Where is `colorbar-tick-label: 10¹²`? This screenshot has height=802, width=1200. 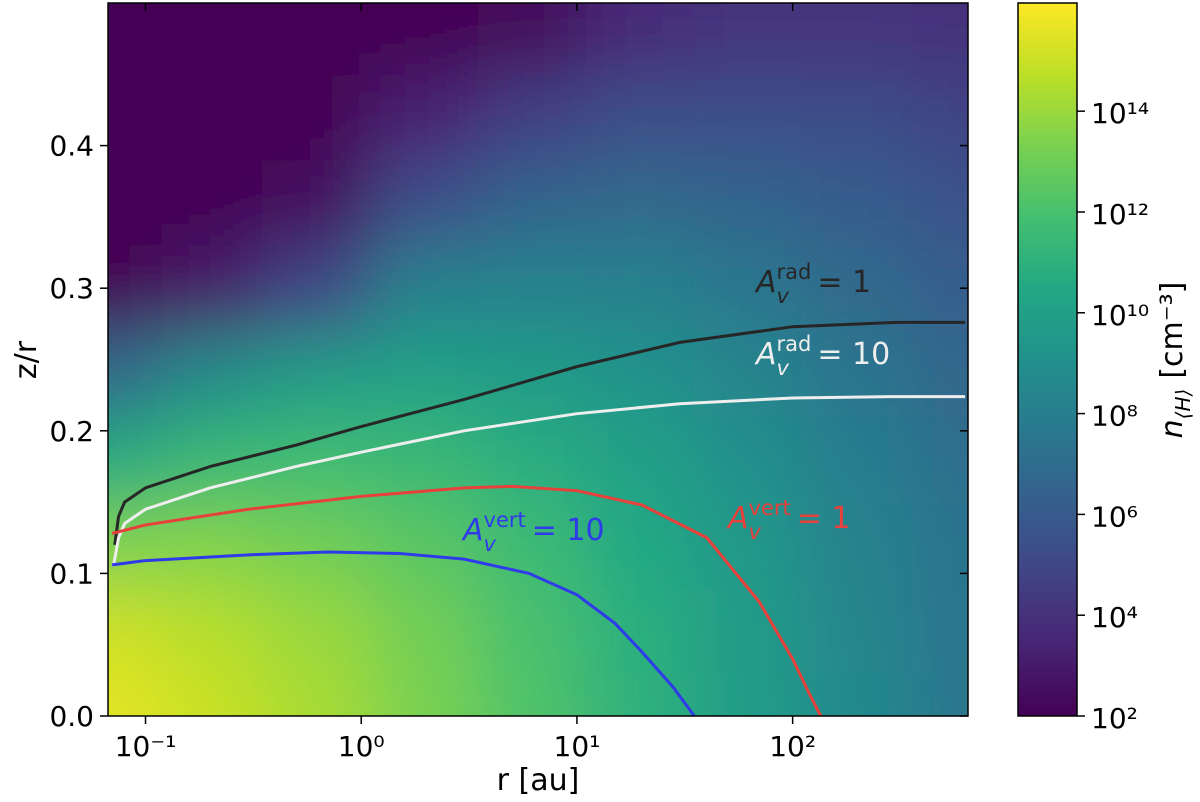 colorbar-tick-label: 10¹² is located at coordinates (1120, 214).